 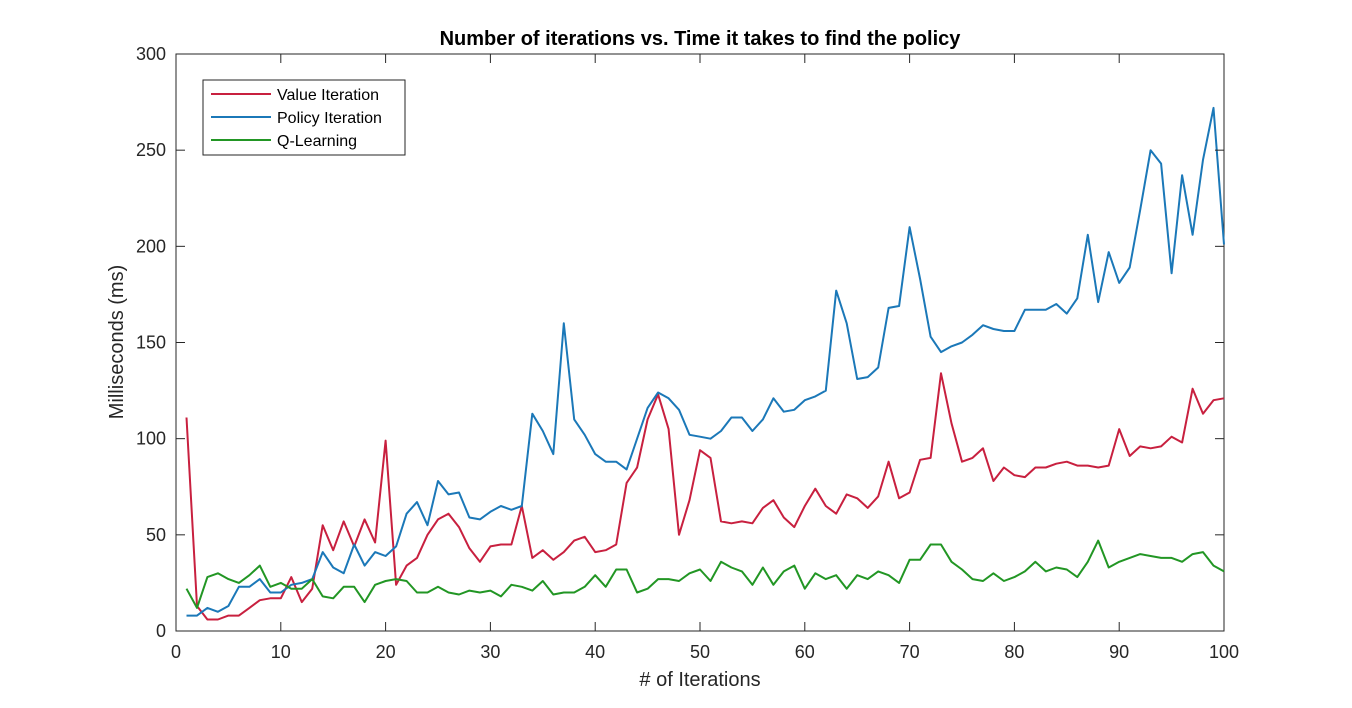 I want to click on x-tick-label: 90, so click(x=1119, y=652).